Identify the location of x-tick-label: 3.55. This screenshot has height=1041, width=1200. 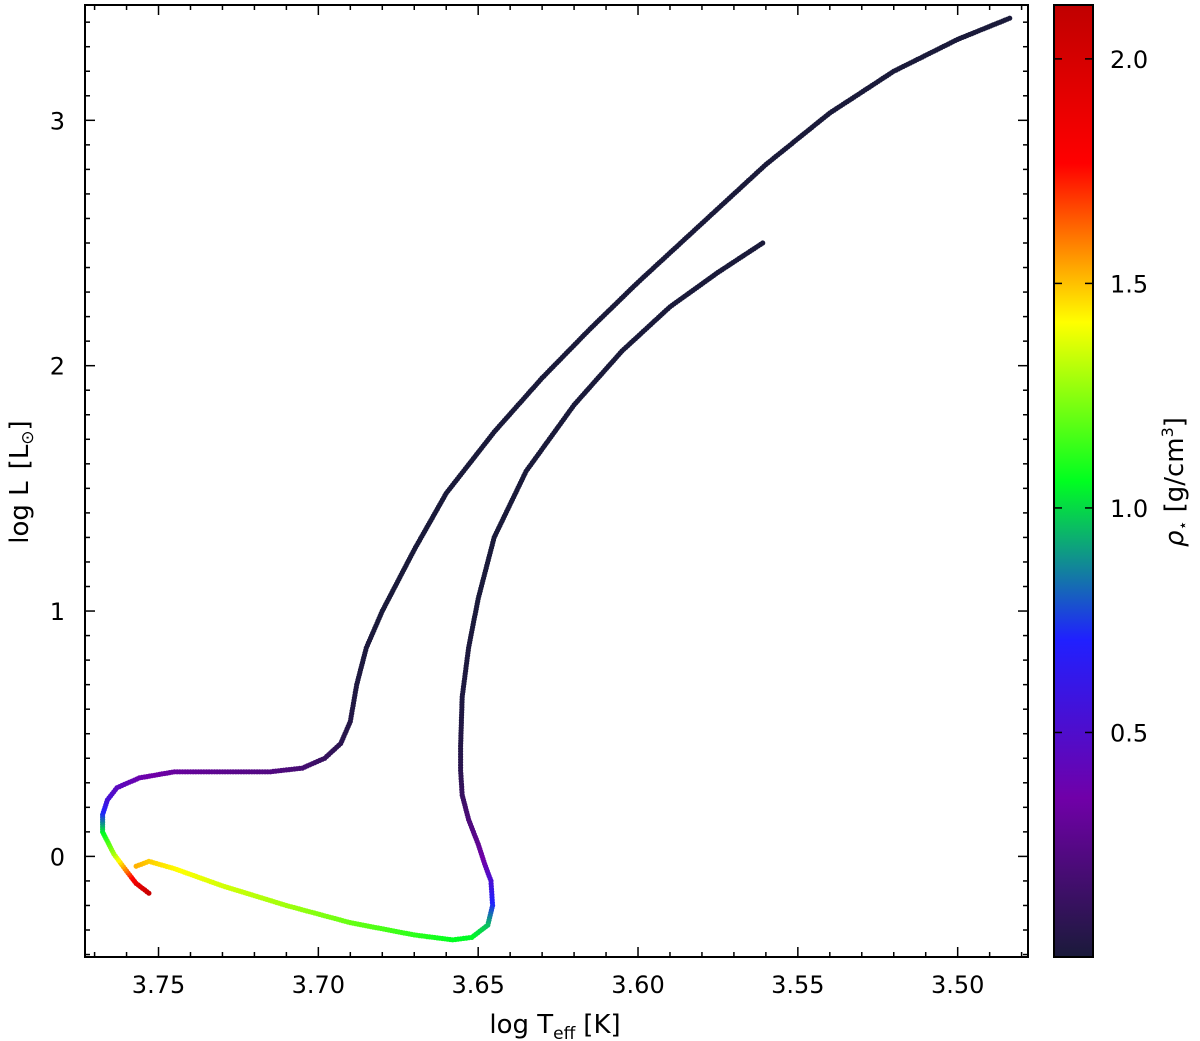
(797, 985).